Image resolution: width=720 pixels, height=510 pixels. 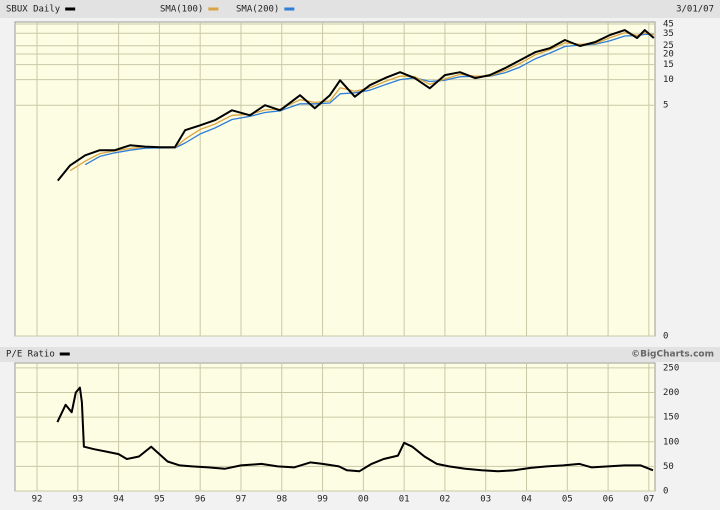 I want to click on y-tick-label: 10, so click(x=668, y=80).